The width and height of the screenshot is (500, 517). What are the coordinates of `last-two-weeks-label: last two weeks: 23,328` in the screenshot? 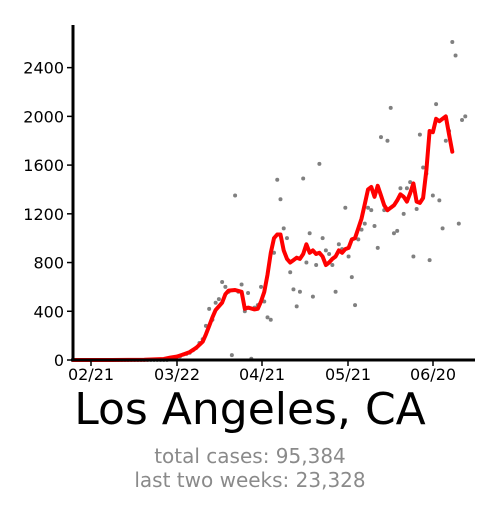 It's located at (250, 480).